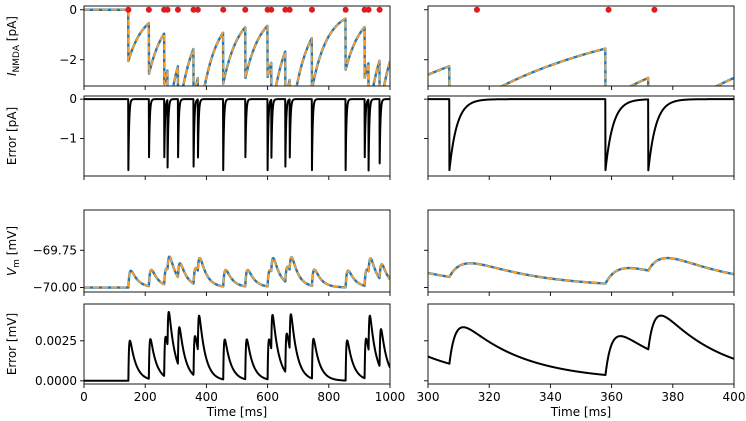 This screenshot has width=746, height=421. What do you see at coordinates (12, 136) in the screenshot?
I see `y-axis-label: Error [pA]` at bounding box center [12, 136].